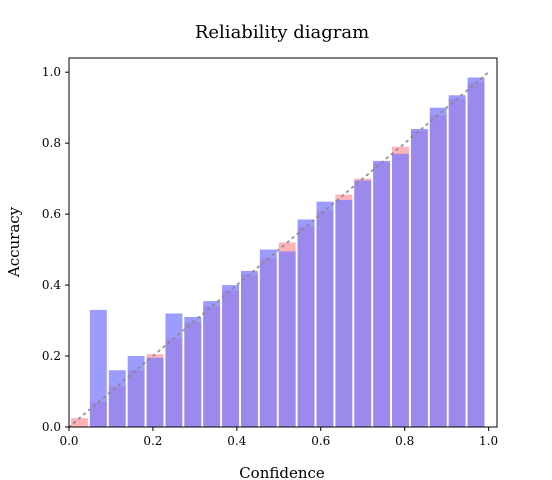 The image size is (552, 480). What do you see at coordinates (51, 285) in the screenshot?
I see `y-tick-label-3: 0.4` at bounding box center [51, 285].